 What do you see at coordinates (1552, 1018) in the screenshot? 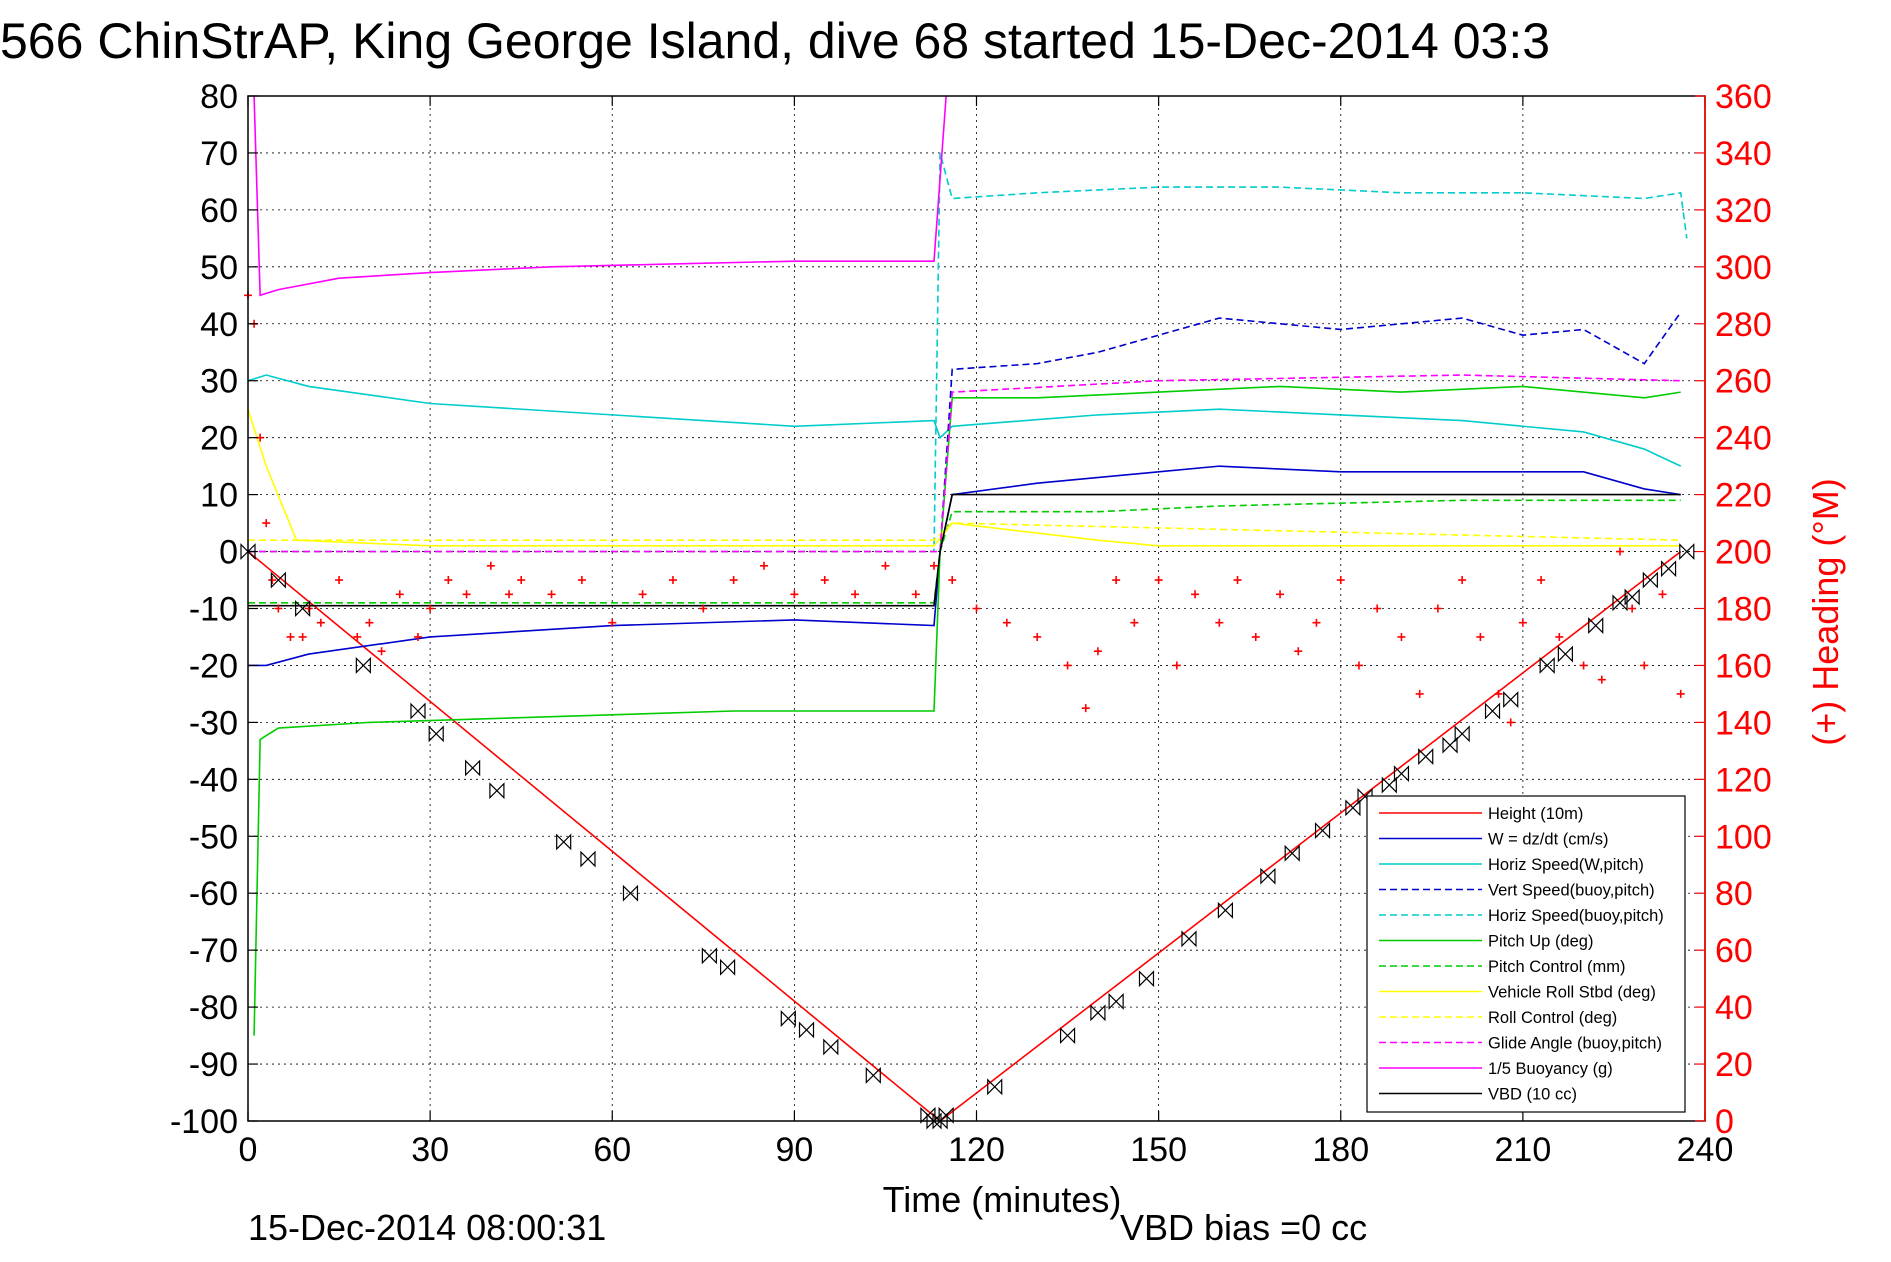
I see `legend-label-8: Roll Control (deg)` at bounding box center [1552, 1018].